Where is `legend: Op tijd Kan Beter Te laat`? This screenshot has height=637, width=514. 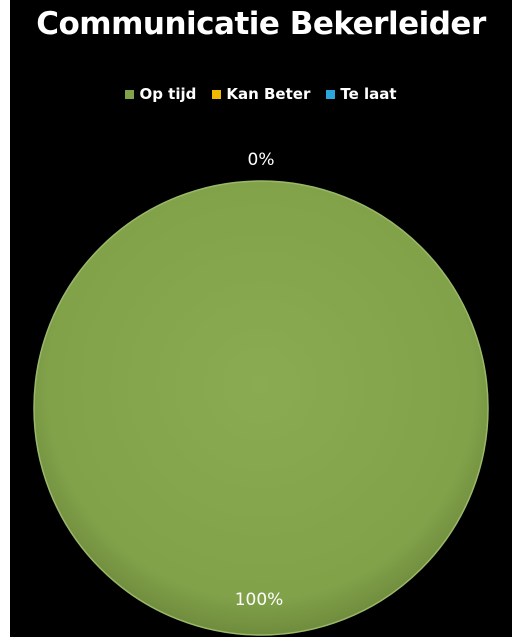
legend: Op tijd Kan Beter Te laat is located at coordinates (261, 94).